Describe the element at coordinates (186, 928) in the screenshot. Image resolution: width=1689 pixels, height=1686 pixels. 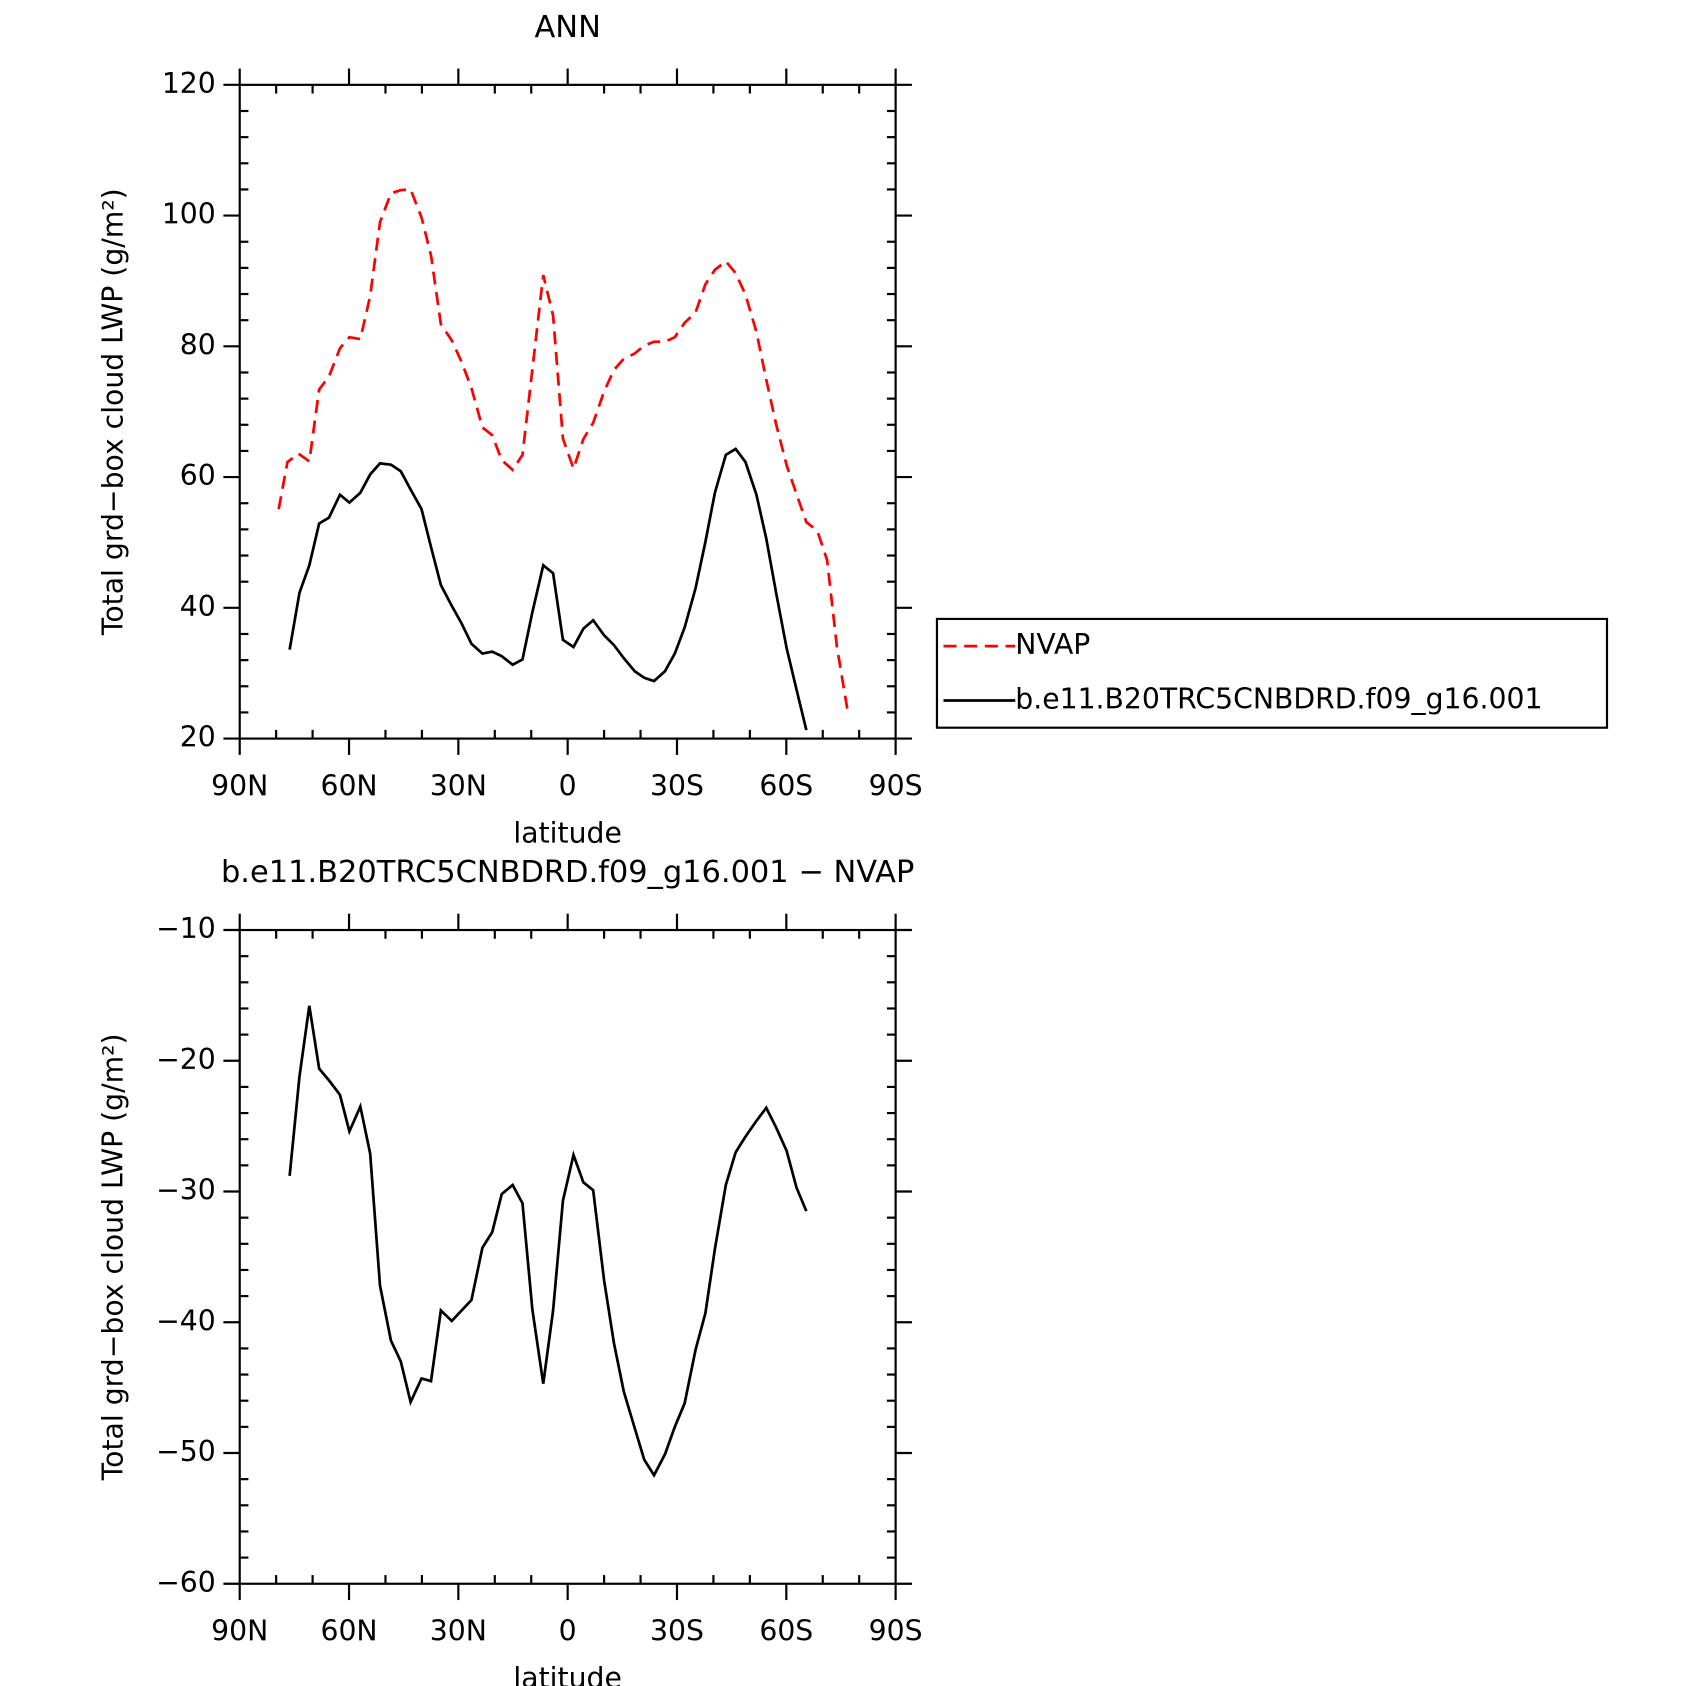
I see `y-tick-label: −10` at that location.